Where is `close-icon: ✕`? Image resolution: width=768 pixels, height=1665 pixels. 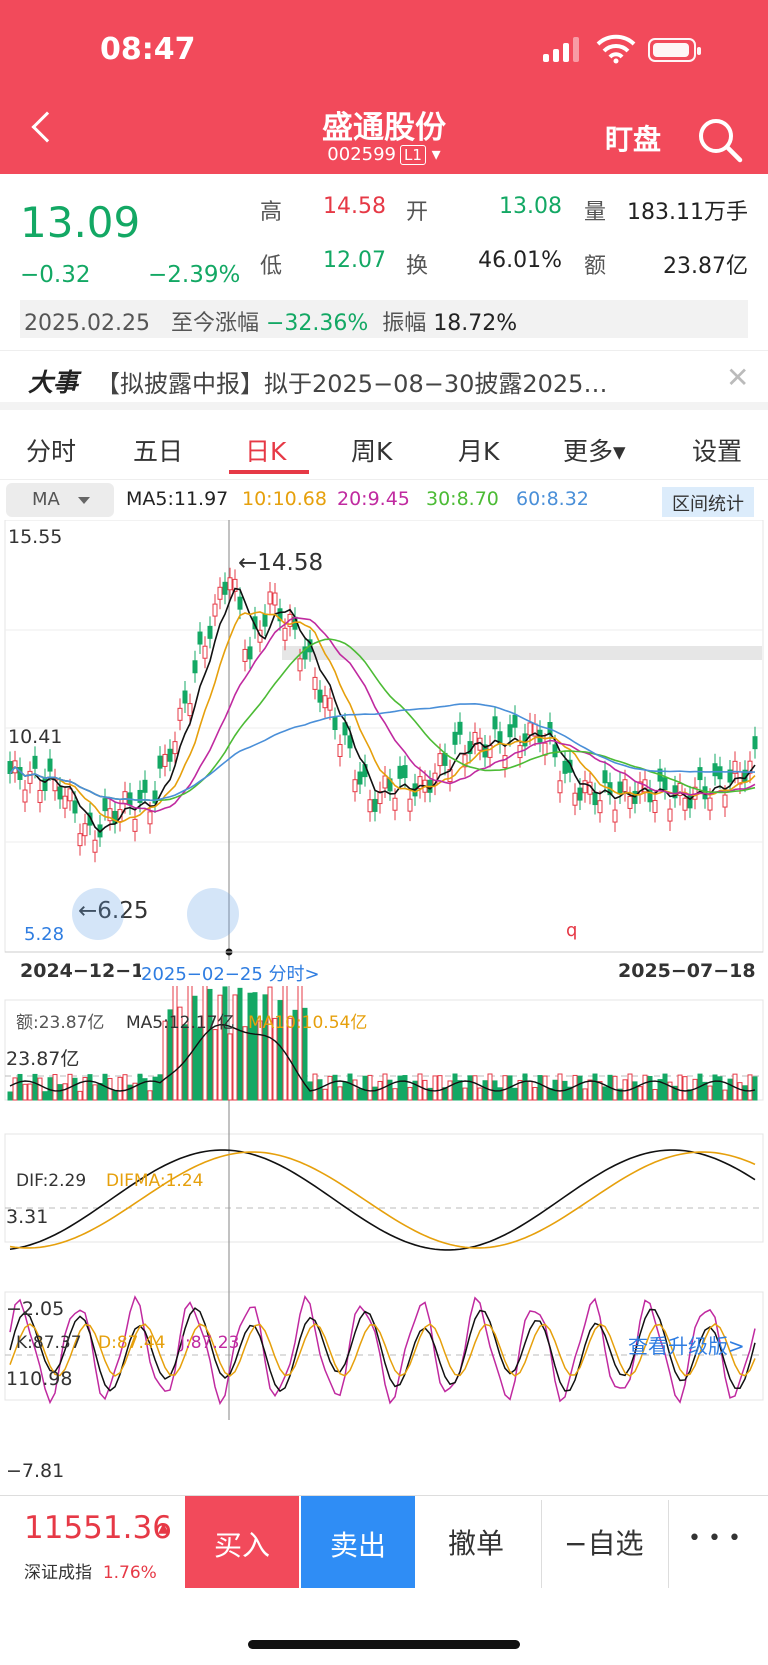 close-icon: ✕ is located at coordinates (738, 377).